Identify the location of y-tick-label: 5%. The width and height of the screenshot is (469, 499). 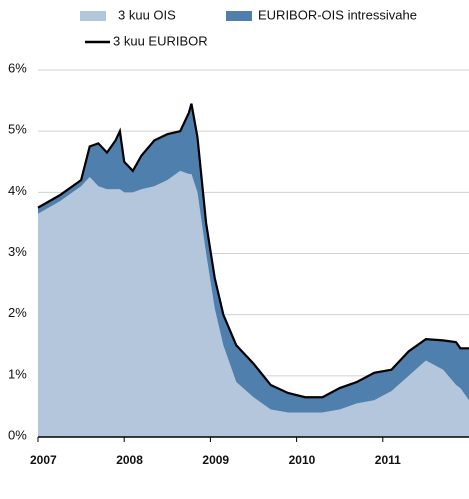
(17, 129).